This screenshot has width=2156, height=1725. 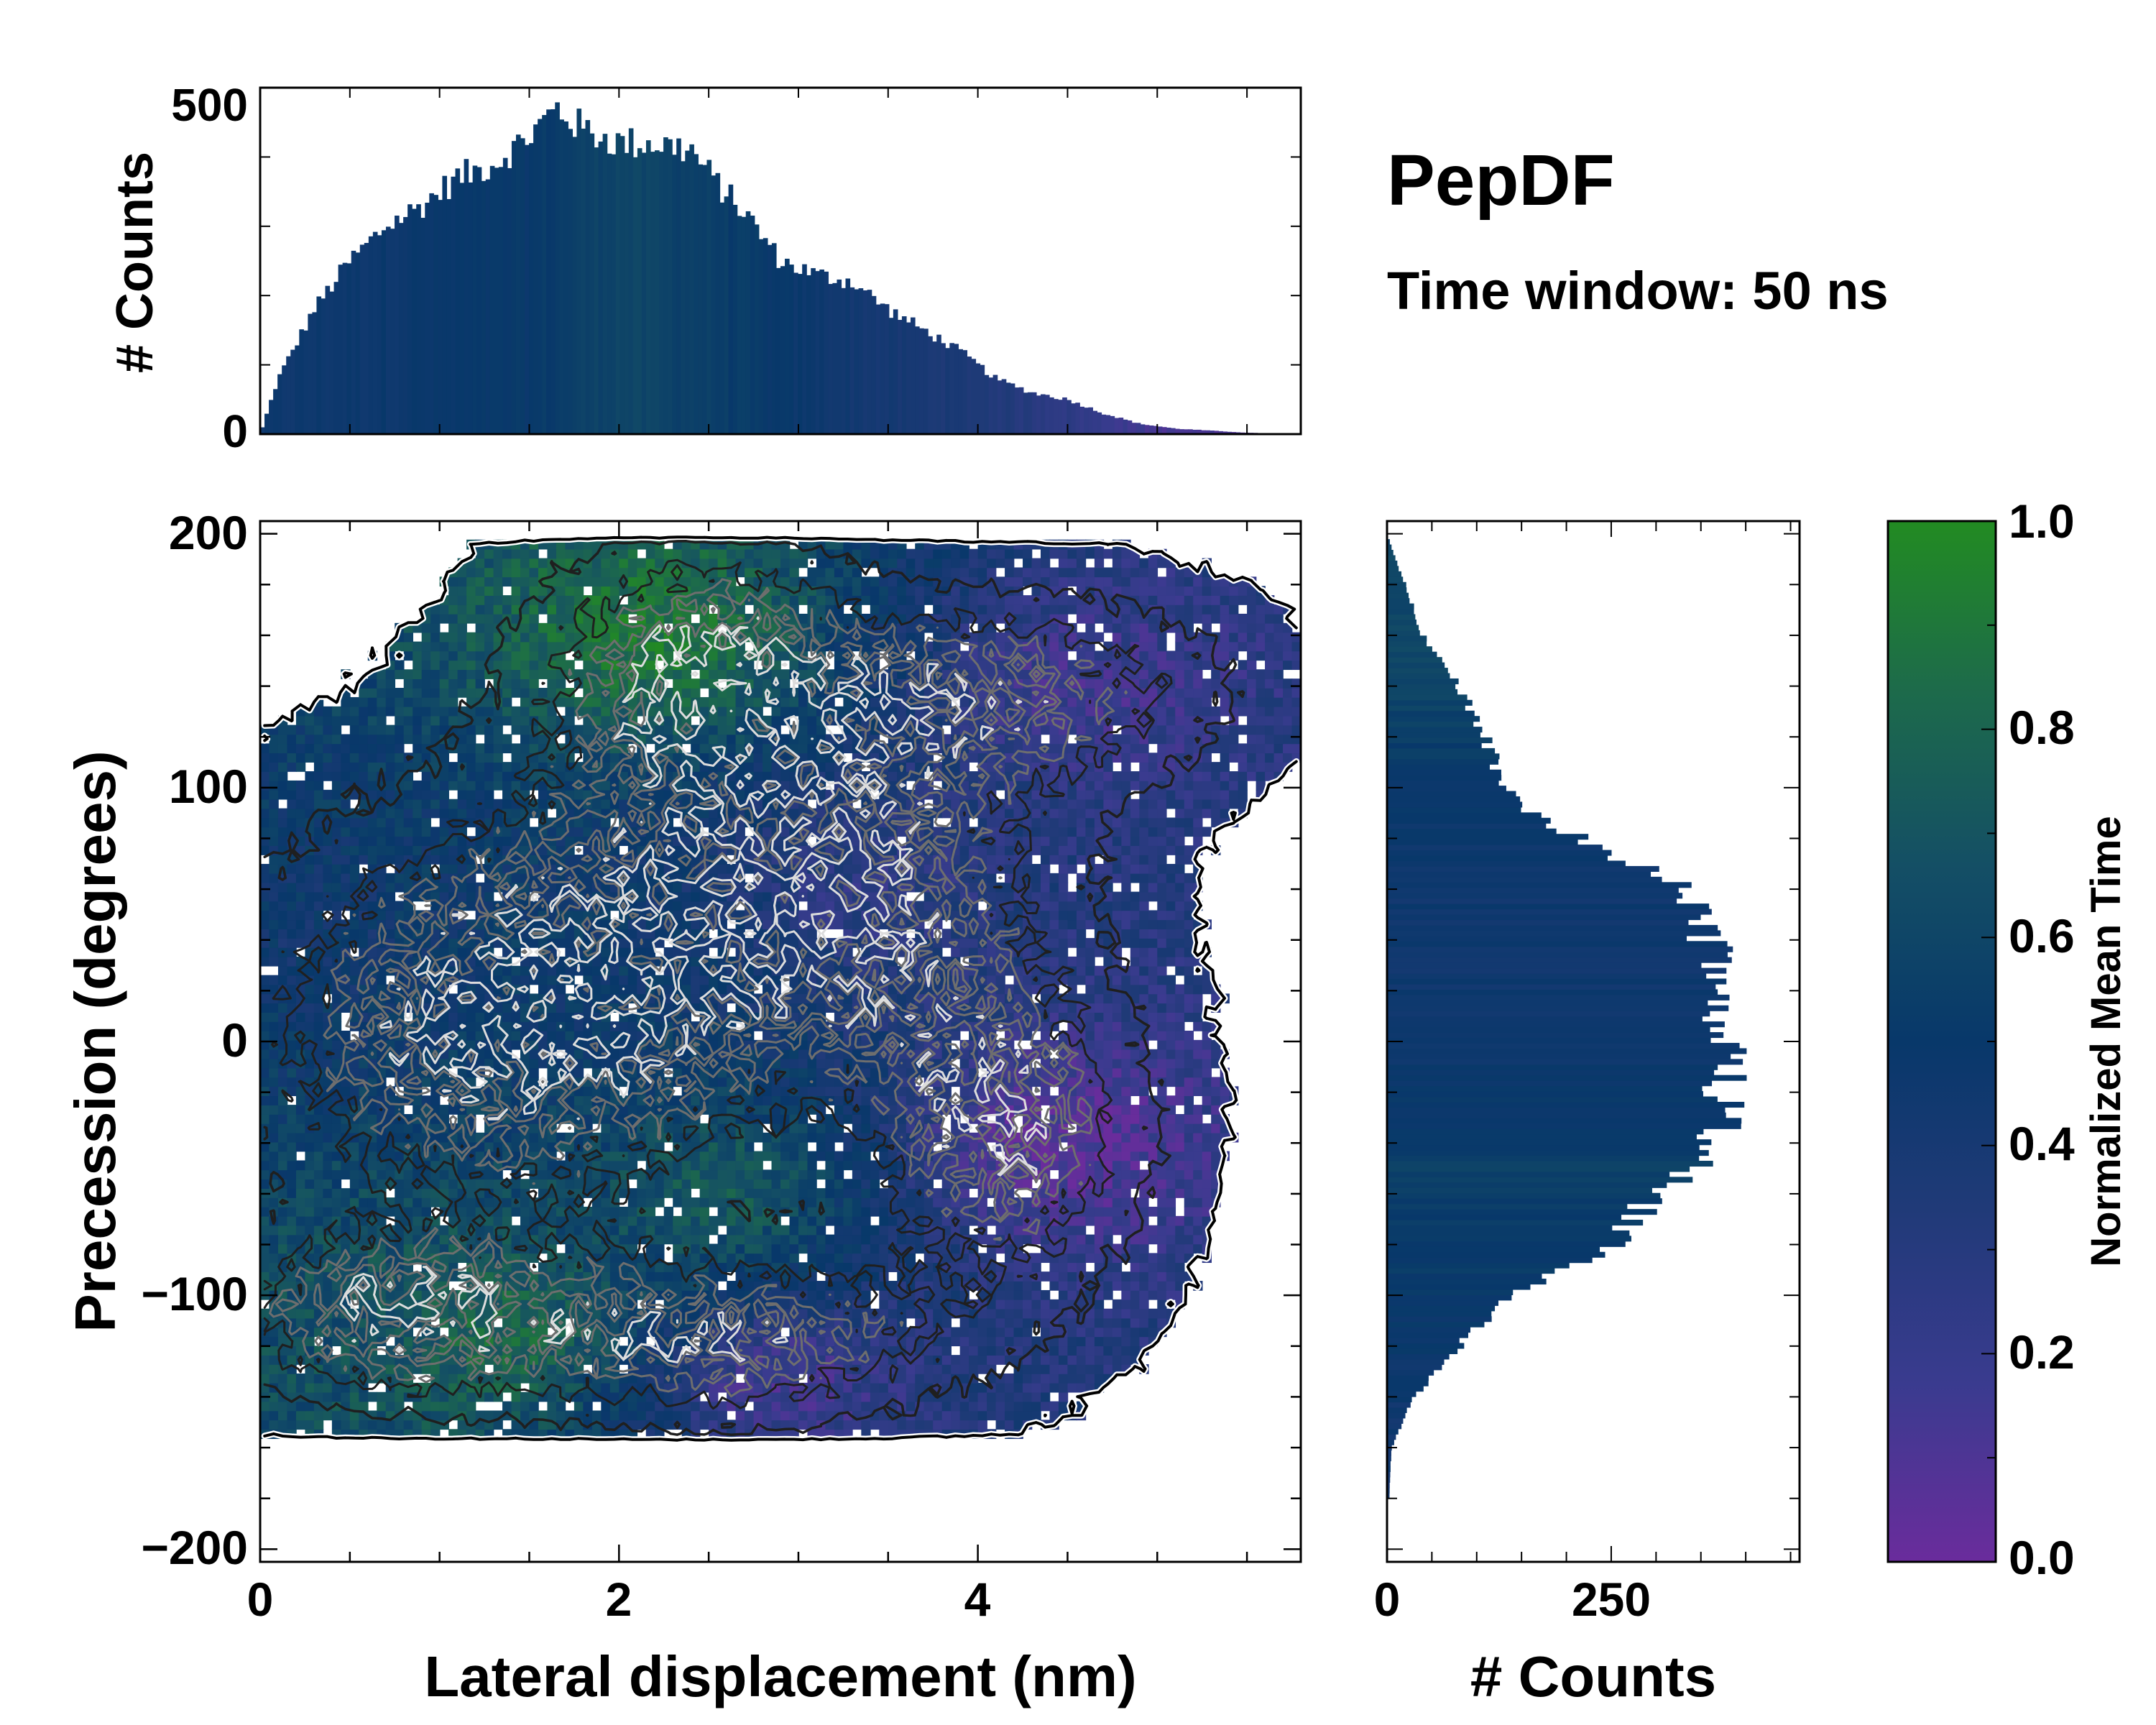 What do you see at coordinates (1638, 291) in the screenshot?
I see `figure-subtitle: Time window: 50 ns` at bounding box center [1638, 291].